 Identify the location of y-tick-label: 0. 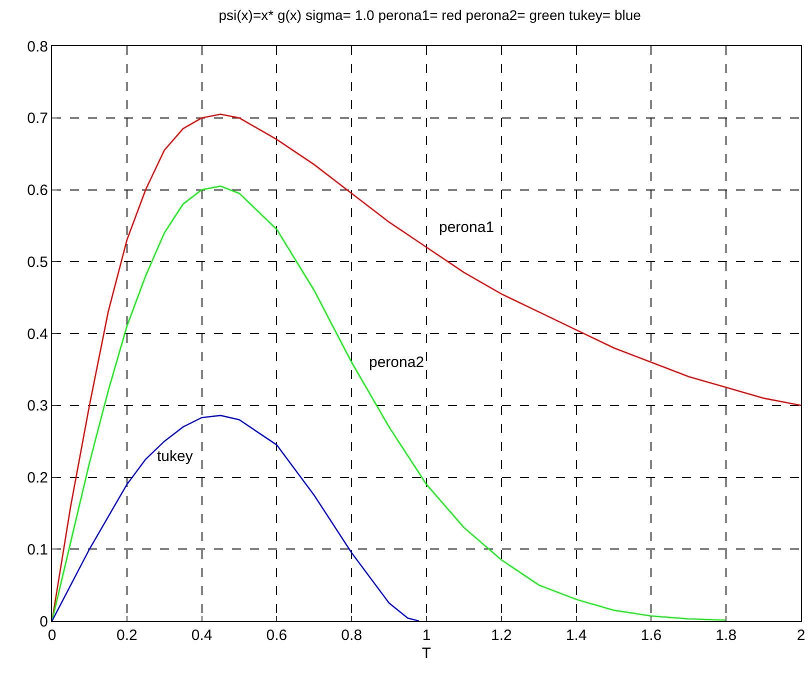
(44, 621).